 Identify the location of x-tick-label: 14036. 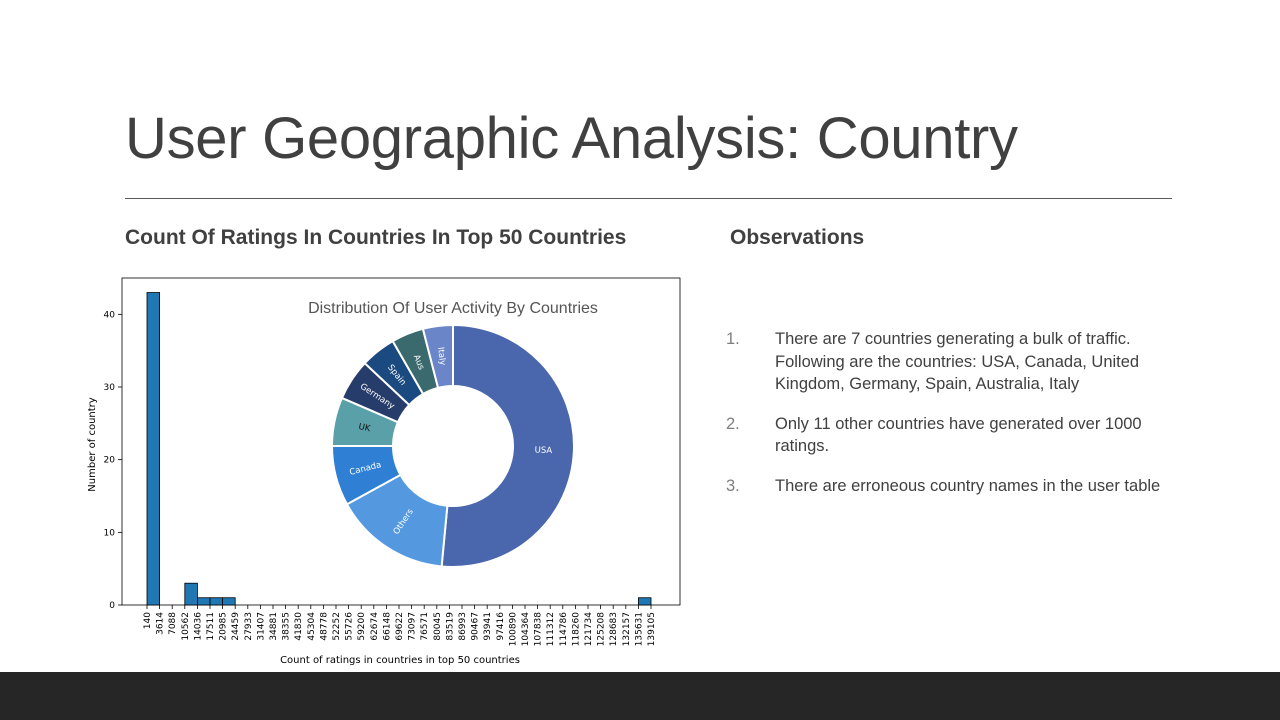
(198, 626).